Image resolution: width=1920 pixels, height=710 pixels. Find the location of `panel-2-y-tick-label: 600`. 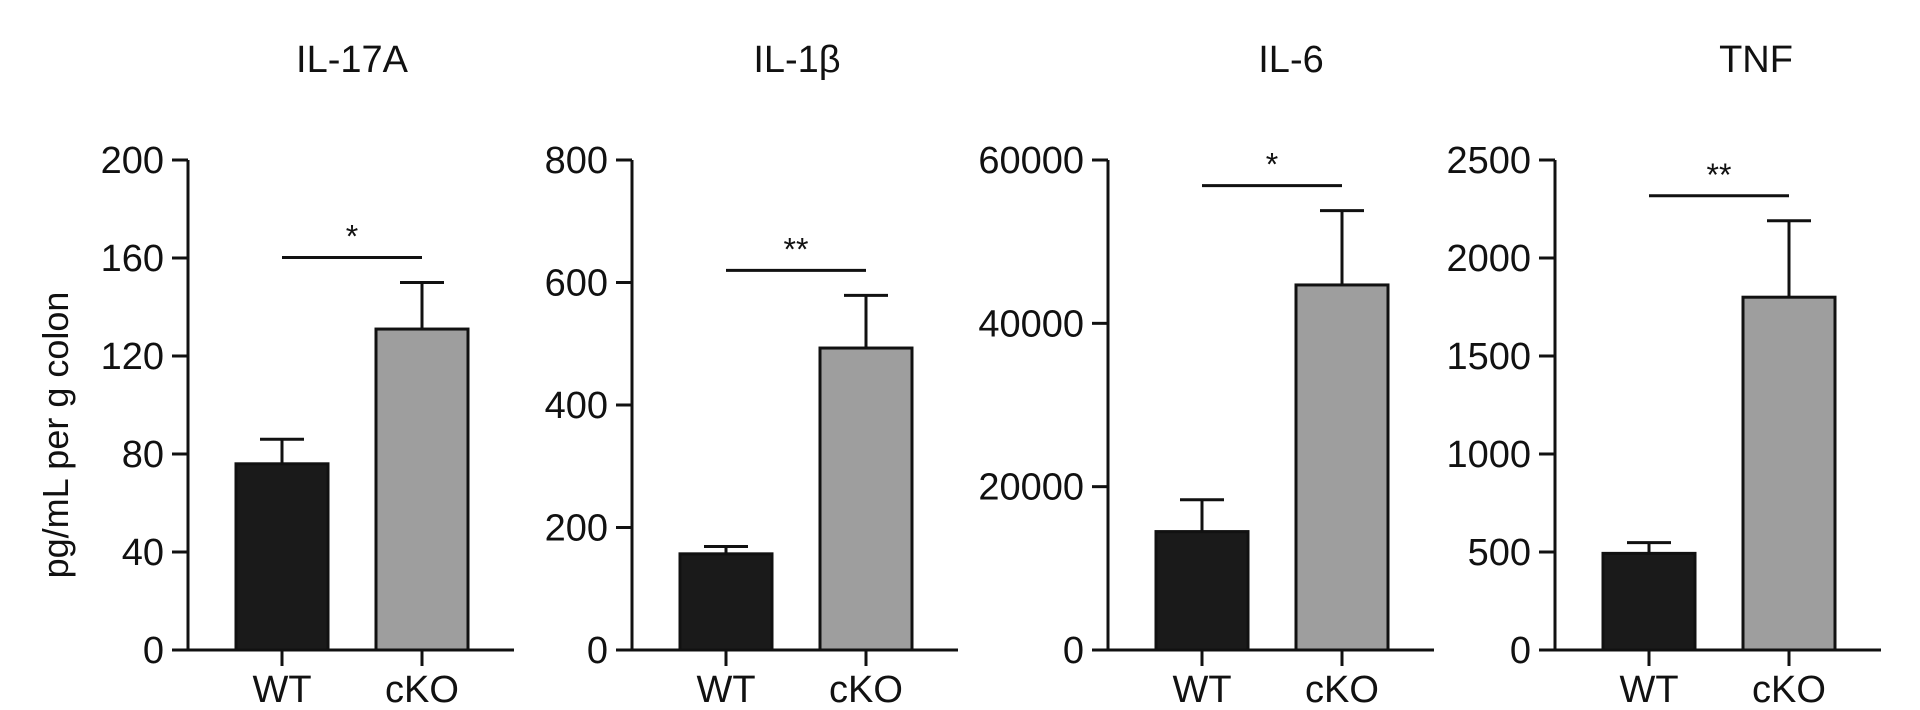

panel-2-y-tick-label: 600 is located at coordinates (576, 284).